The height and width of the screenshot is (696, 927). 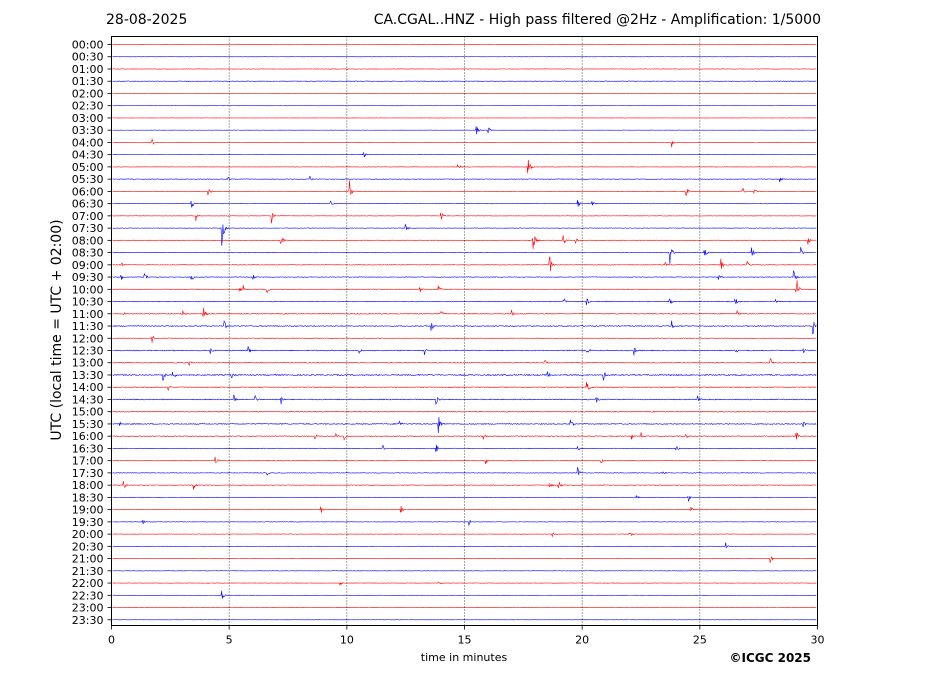 I want to click on y-tick-label: 10:30, so click(x=88, y=302).